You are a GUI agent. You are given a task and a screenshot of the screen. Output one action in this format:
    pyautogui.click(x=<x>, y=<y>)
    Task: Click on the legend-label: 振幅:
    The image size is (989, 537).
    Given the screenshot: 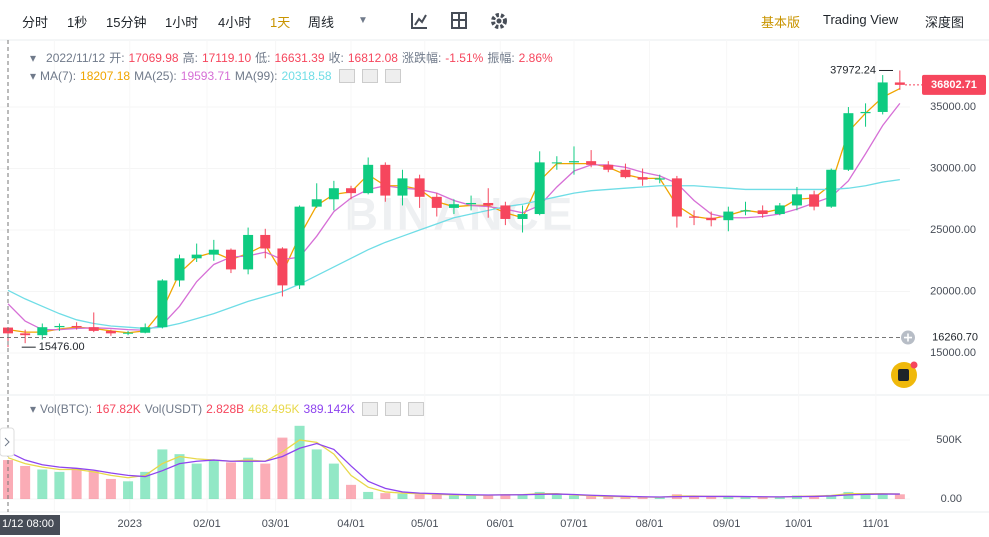 What is the action you would take?
    pyautogui.click(x=501, y=58)
    